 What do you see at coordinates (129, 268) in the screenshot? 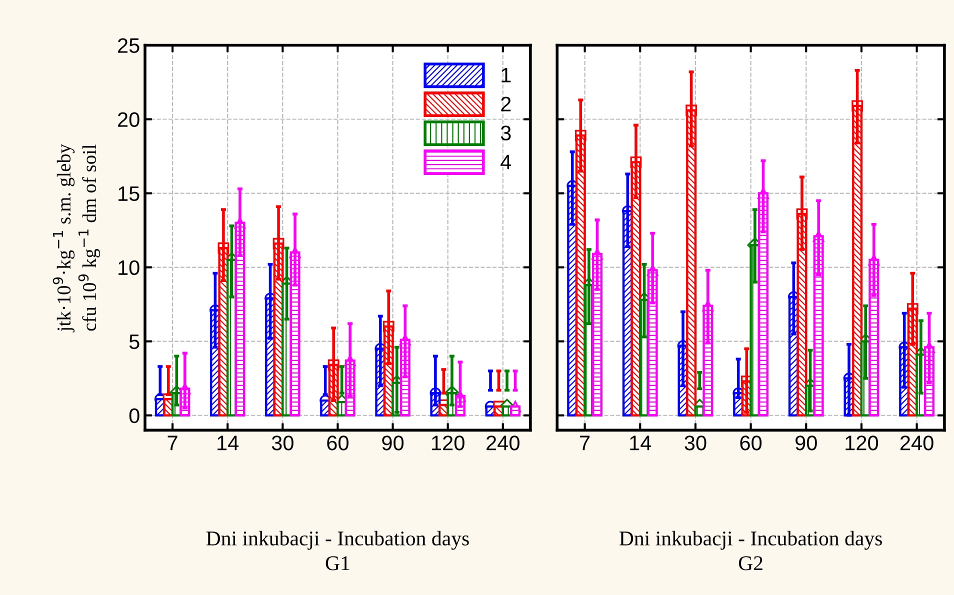
I see `y-tick-label: 10` at bounding box center [129, 268].